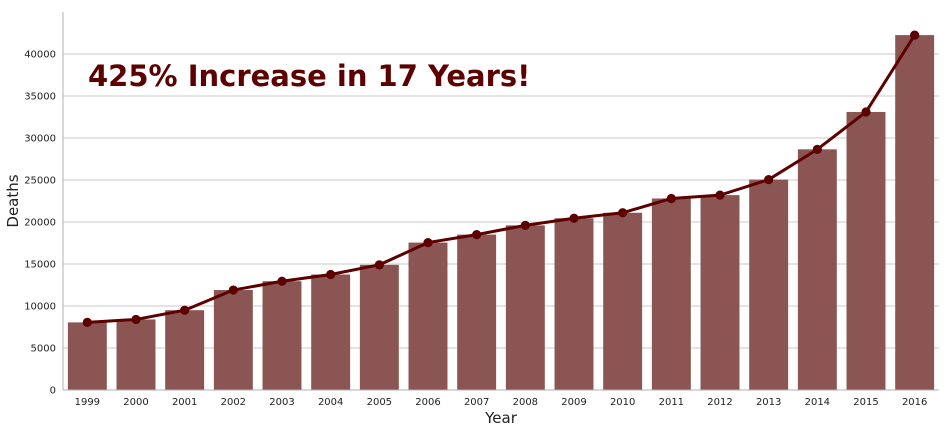 The width and height of the screenshot is (950, 432). What do you see at coordinates (135, 402) in the screenshot?
I see `x-tick-label: 2000` at bounding box center [135, 402].